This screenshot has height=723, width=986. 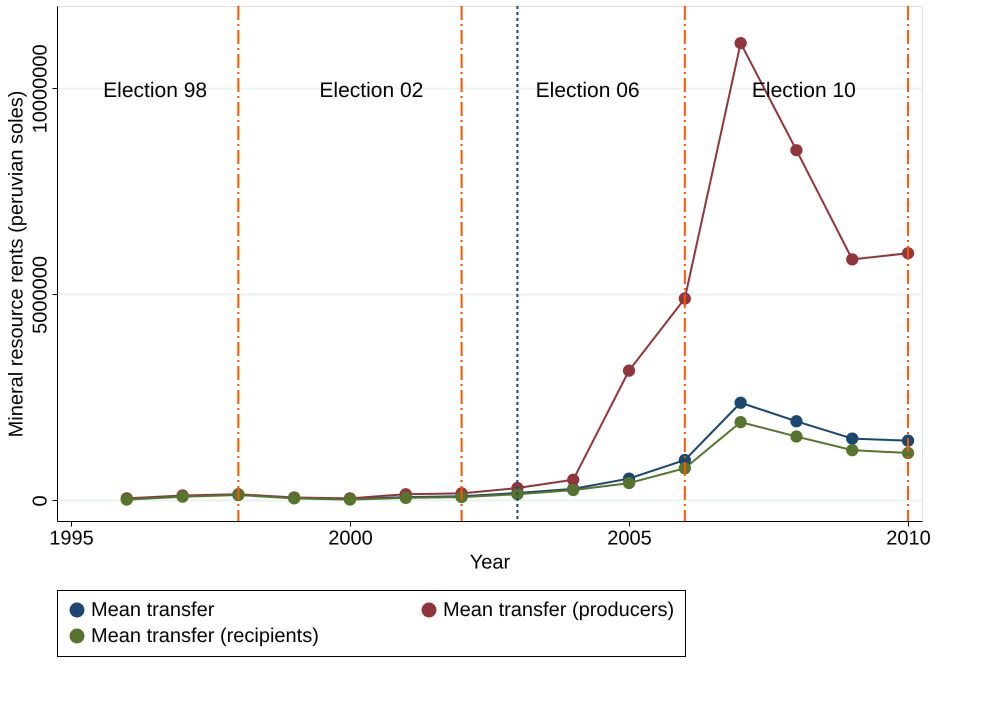 What do you see at coordinates (205, 636) in the screenshot?
I see `legend-label: Mean transfer (recipients)` at bounding box center [205, 636].